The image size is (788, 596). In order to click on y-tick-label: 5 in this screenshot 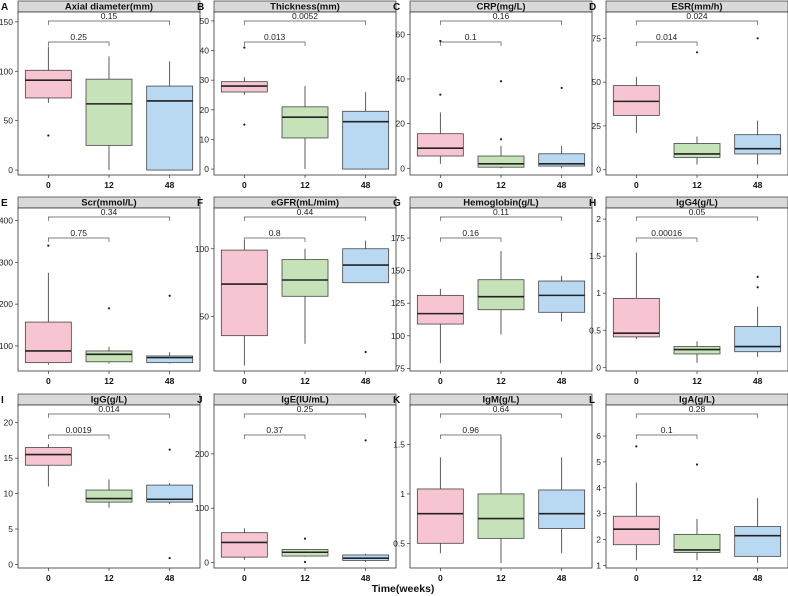, I will do `click(598, 462)`.